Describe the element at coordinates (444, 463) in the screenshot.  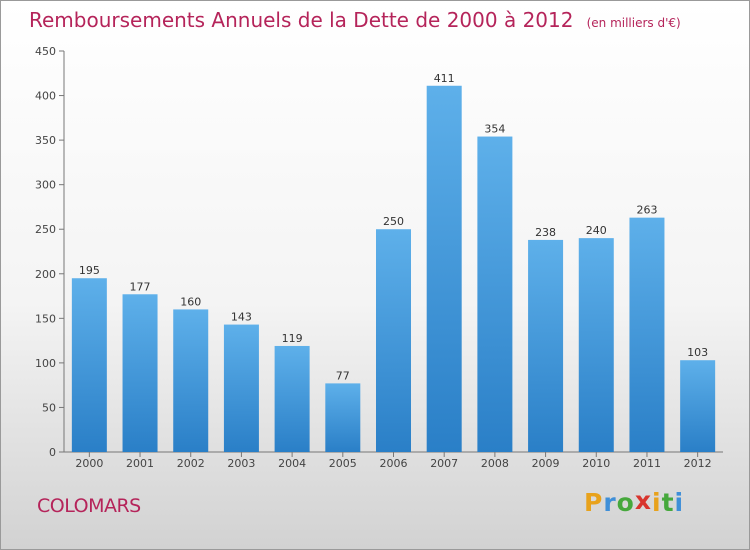
I see `x-tick-label: 2007` at that location.